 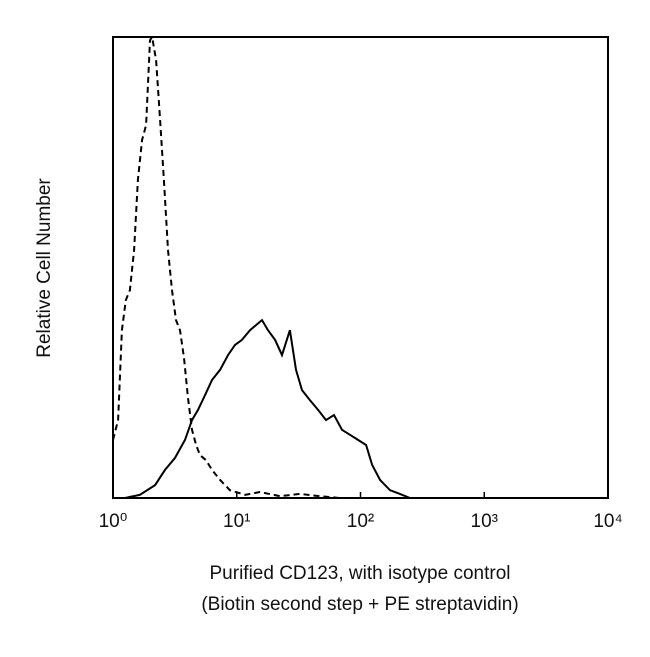 What do you see at coordinates (277, 408) in the screenshot?
I see `histogram-line` at bounding box center [277, 408].